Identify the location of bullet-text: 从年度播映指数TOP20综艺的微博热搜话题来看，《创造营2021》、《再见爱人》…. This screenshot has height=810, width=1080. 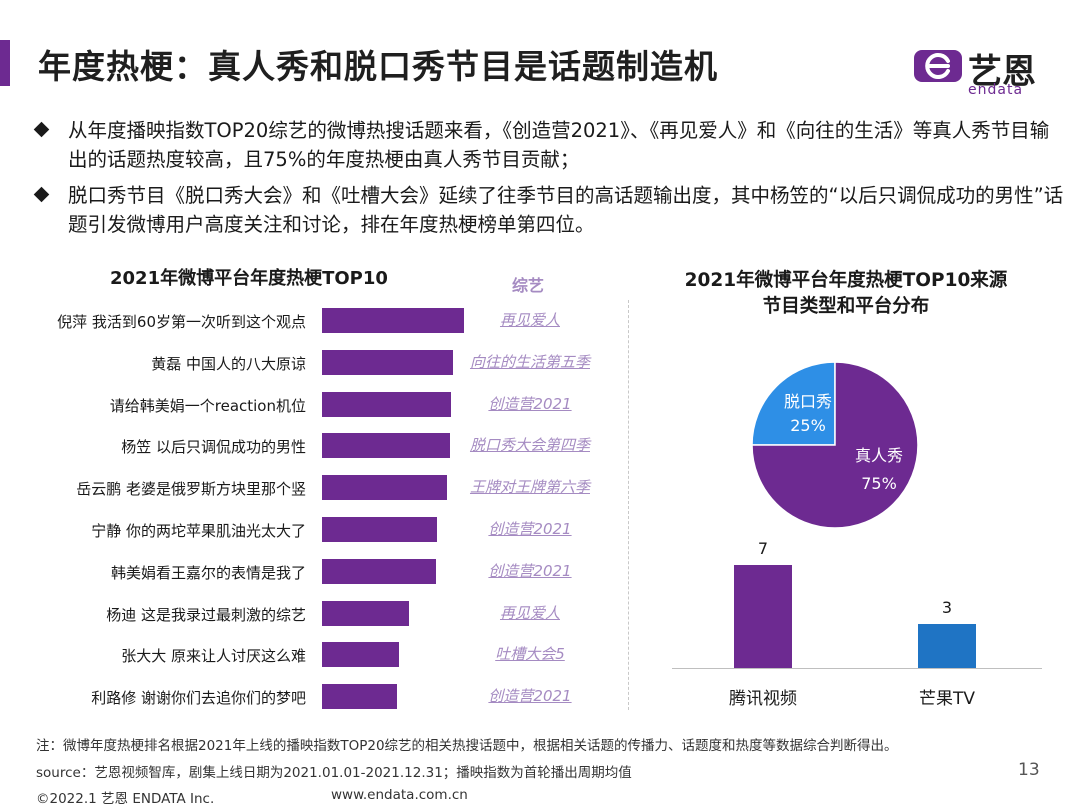
(559, 145).